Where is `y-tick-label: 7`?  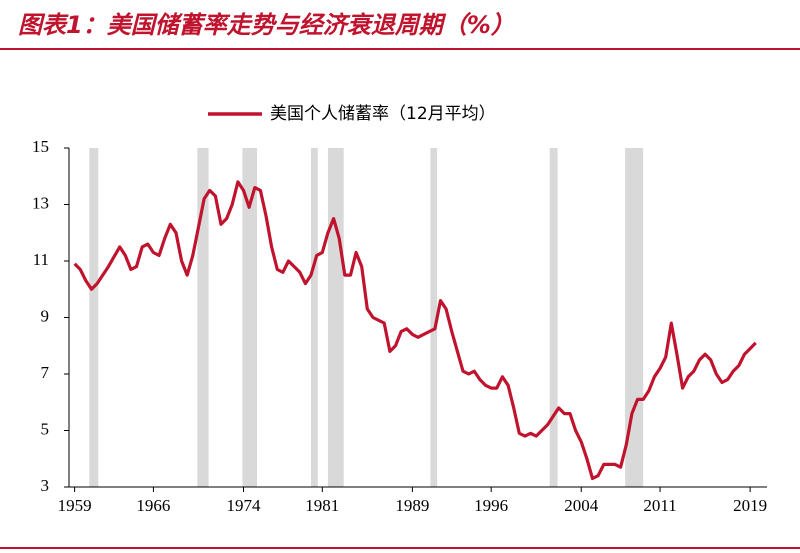 y-tick-label: 7 is located at coordinates (45, 372).